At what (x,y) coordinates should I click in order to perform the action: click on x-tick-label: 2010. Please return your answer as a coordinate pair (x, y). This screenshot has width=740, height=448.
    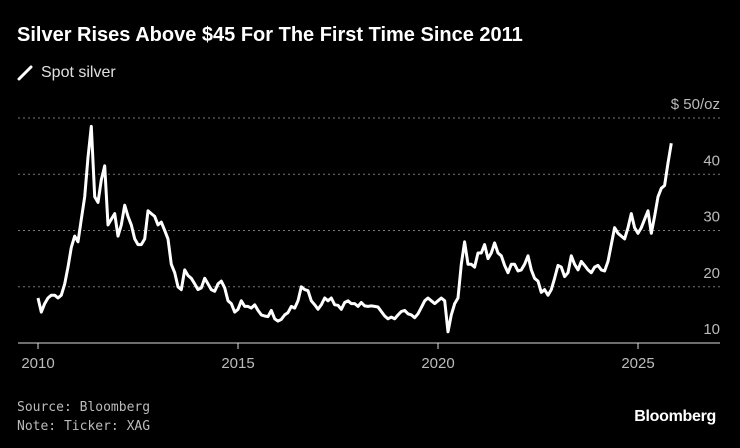
    Looking at the image, I should click on (37, 363).